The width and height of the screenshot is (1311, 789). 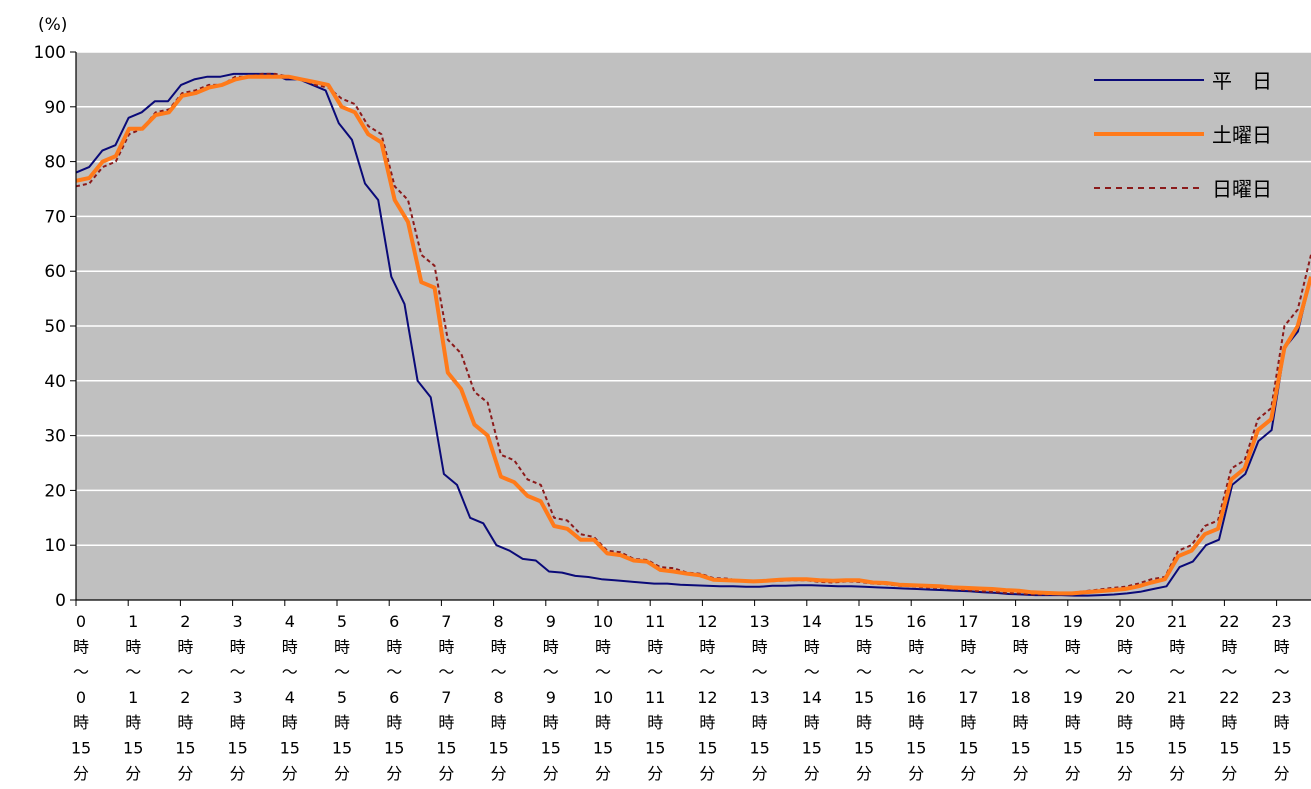 I want to click on x-tick-label-line: 6, so click(x=394, y=621).